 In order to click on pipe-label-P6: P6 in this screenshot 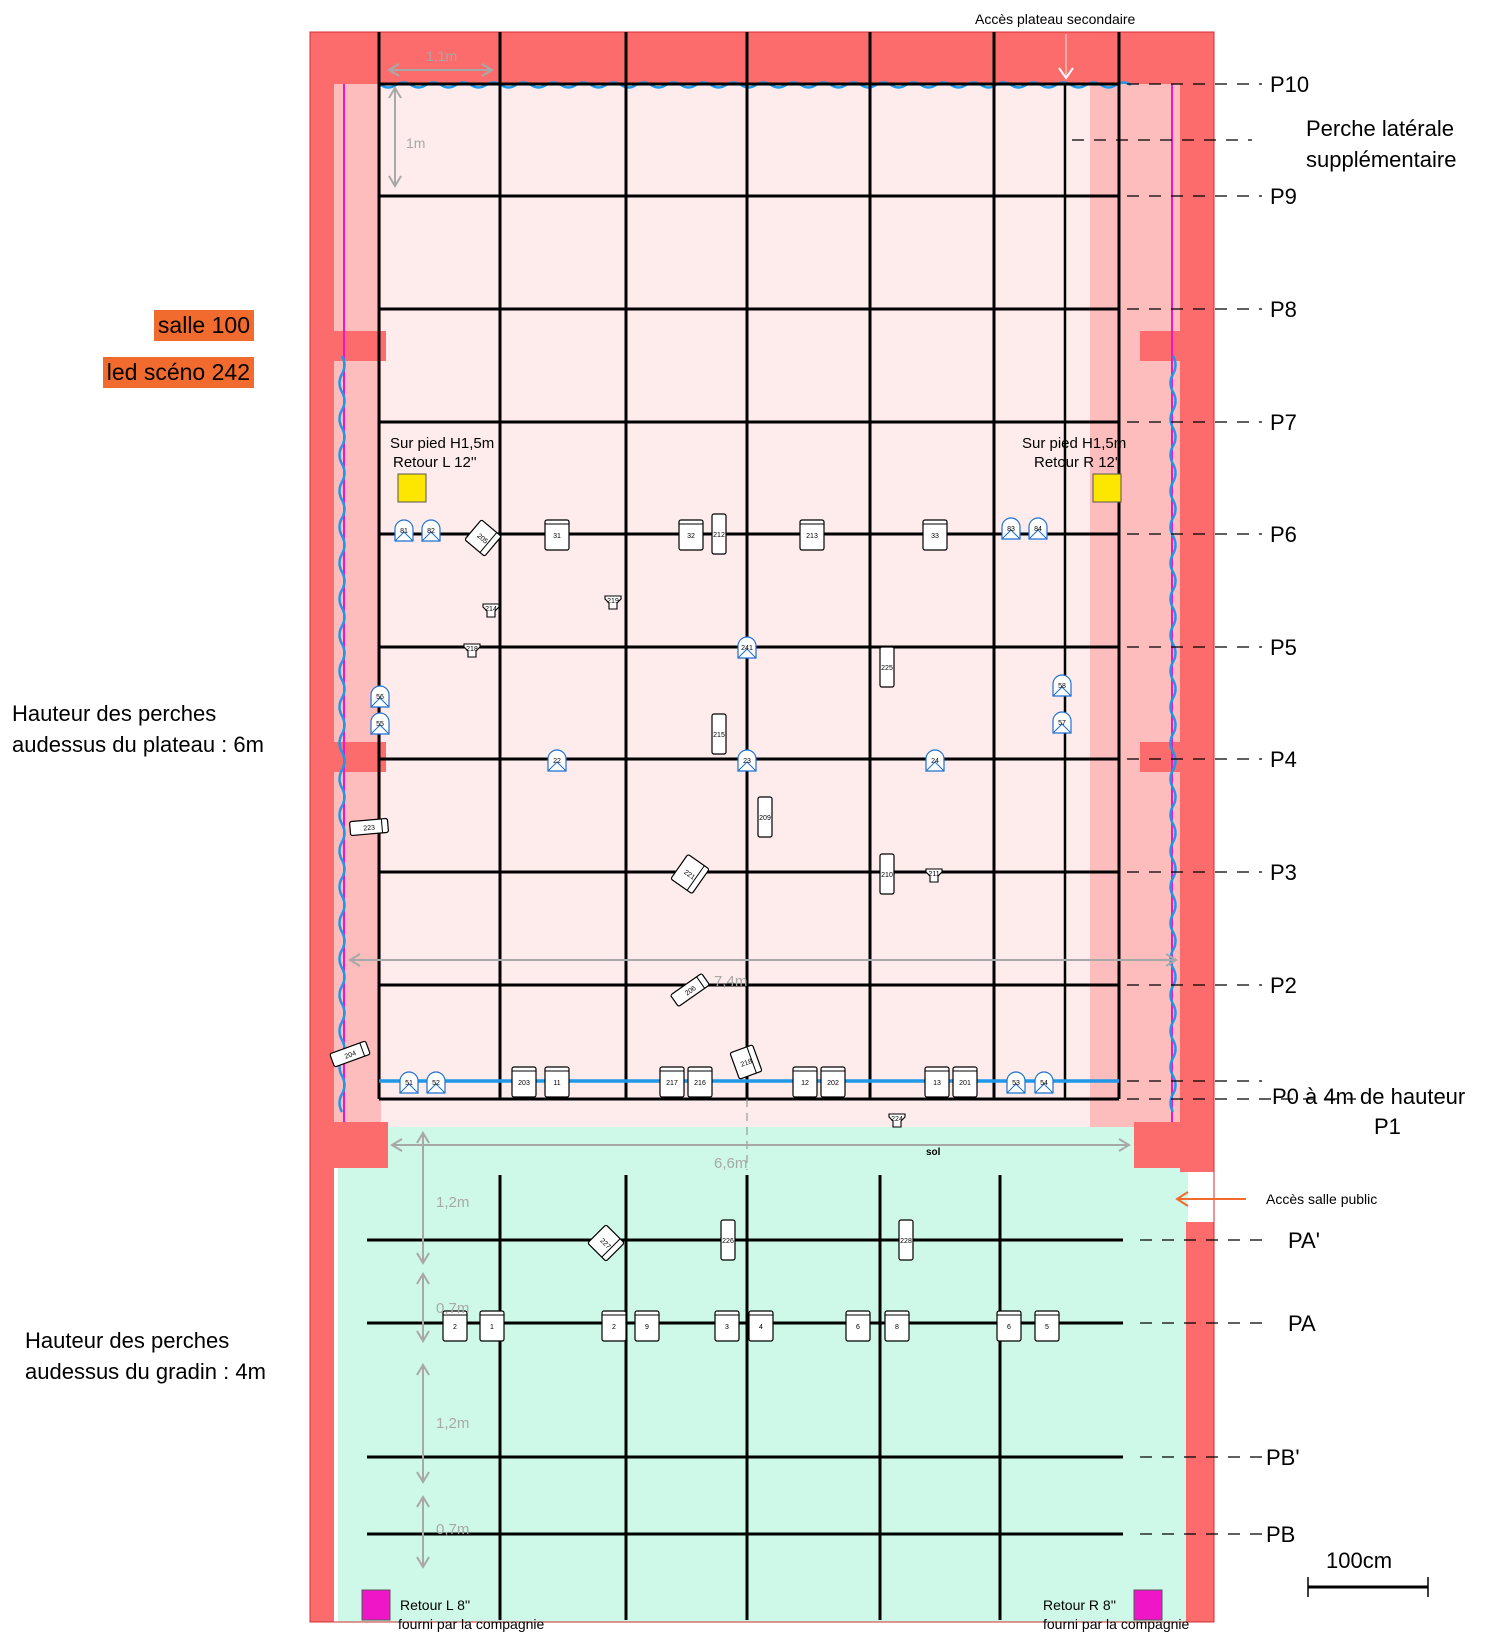, I will do `click(1283, 534)`.